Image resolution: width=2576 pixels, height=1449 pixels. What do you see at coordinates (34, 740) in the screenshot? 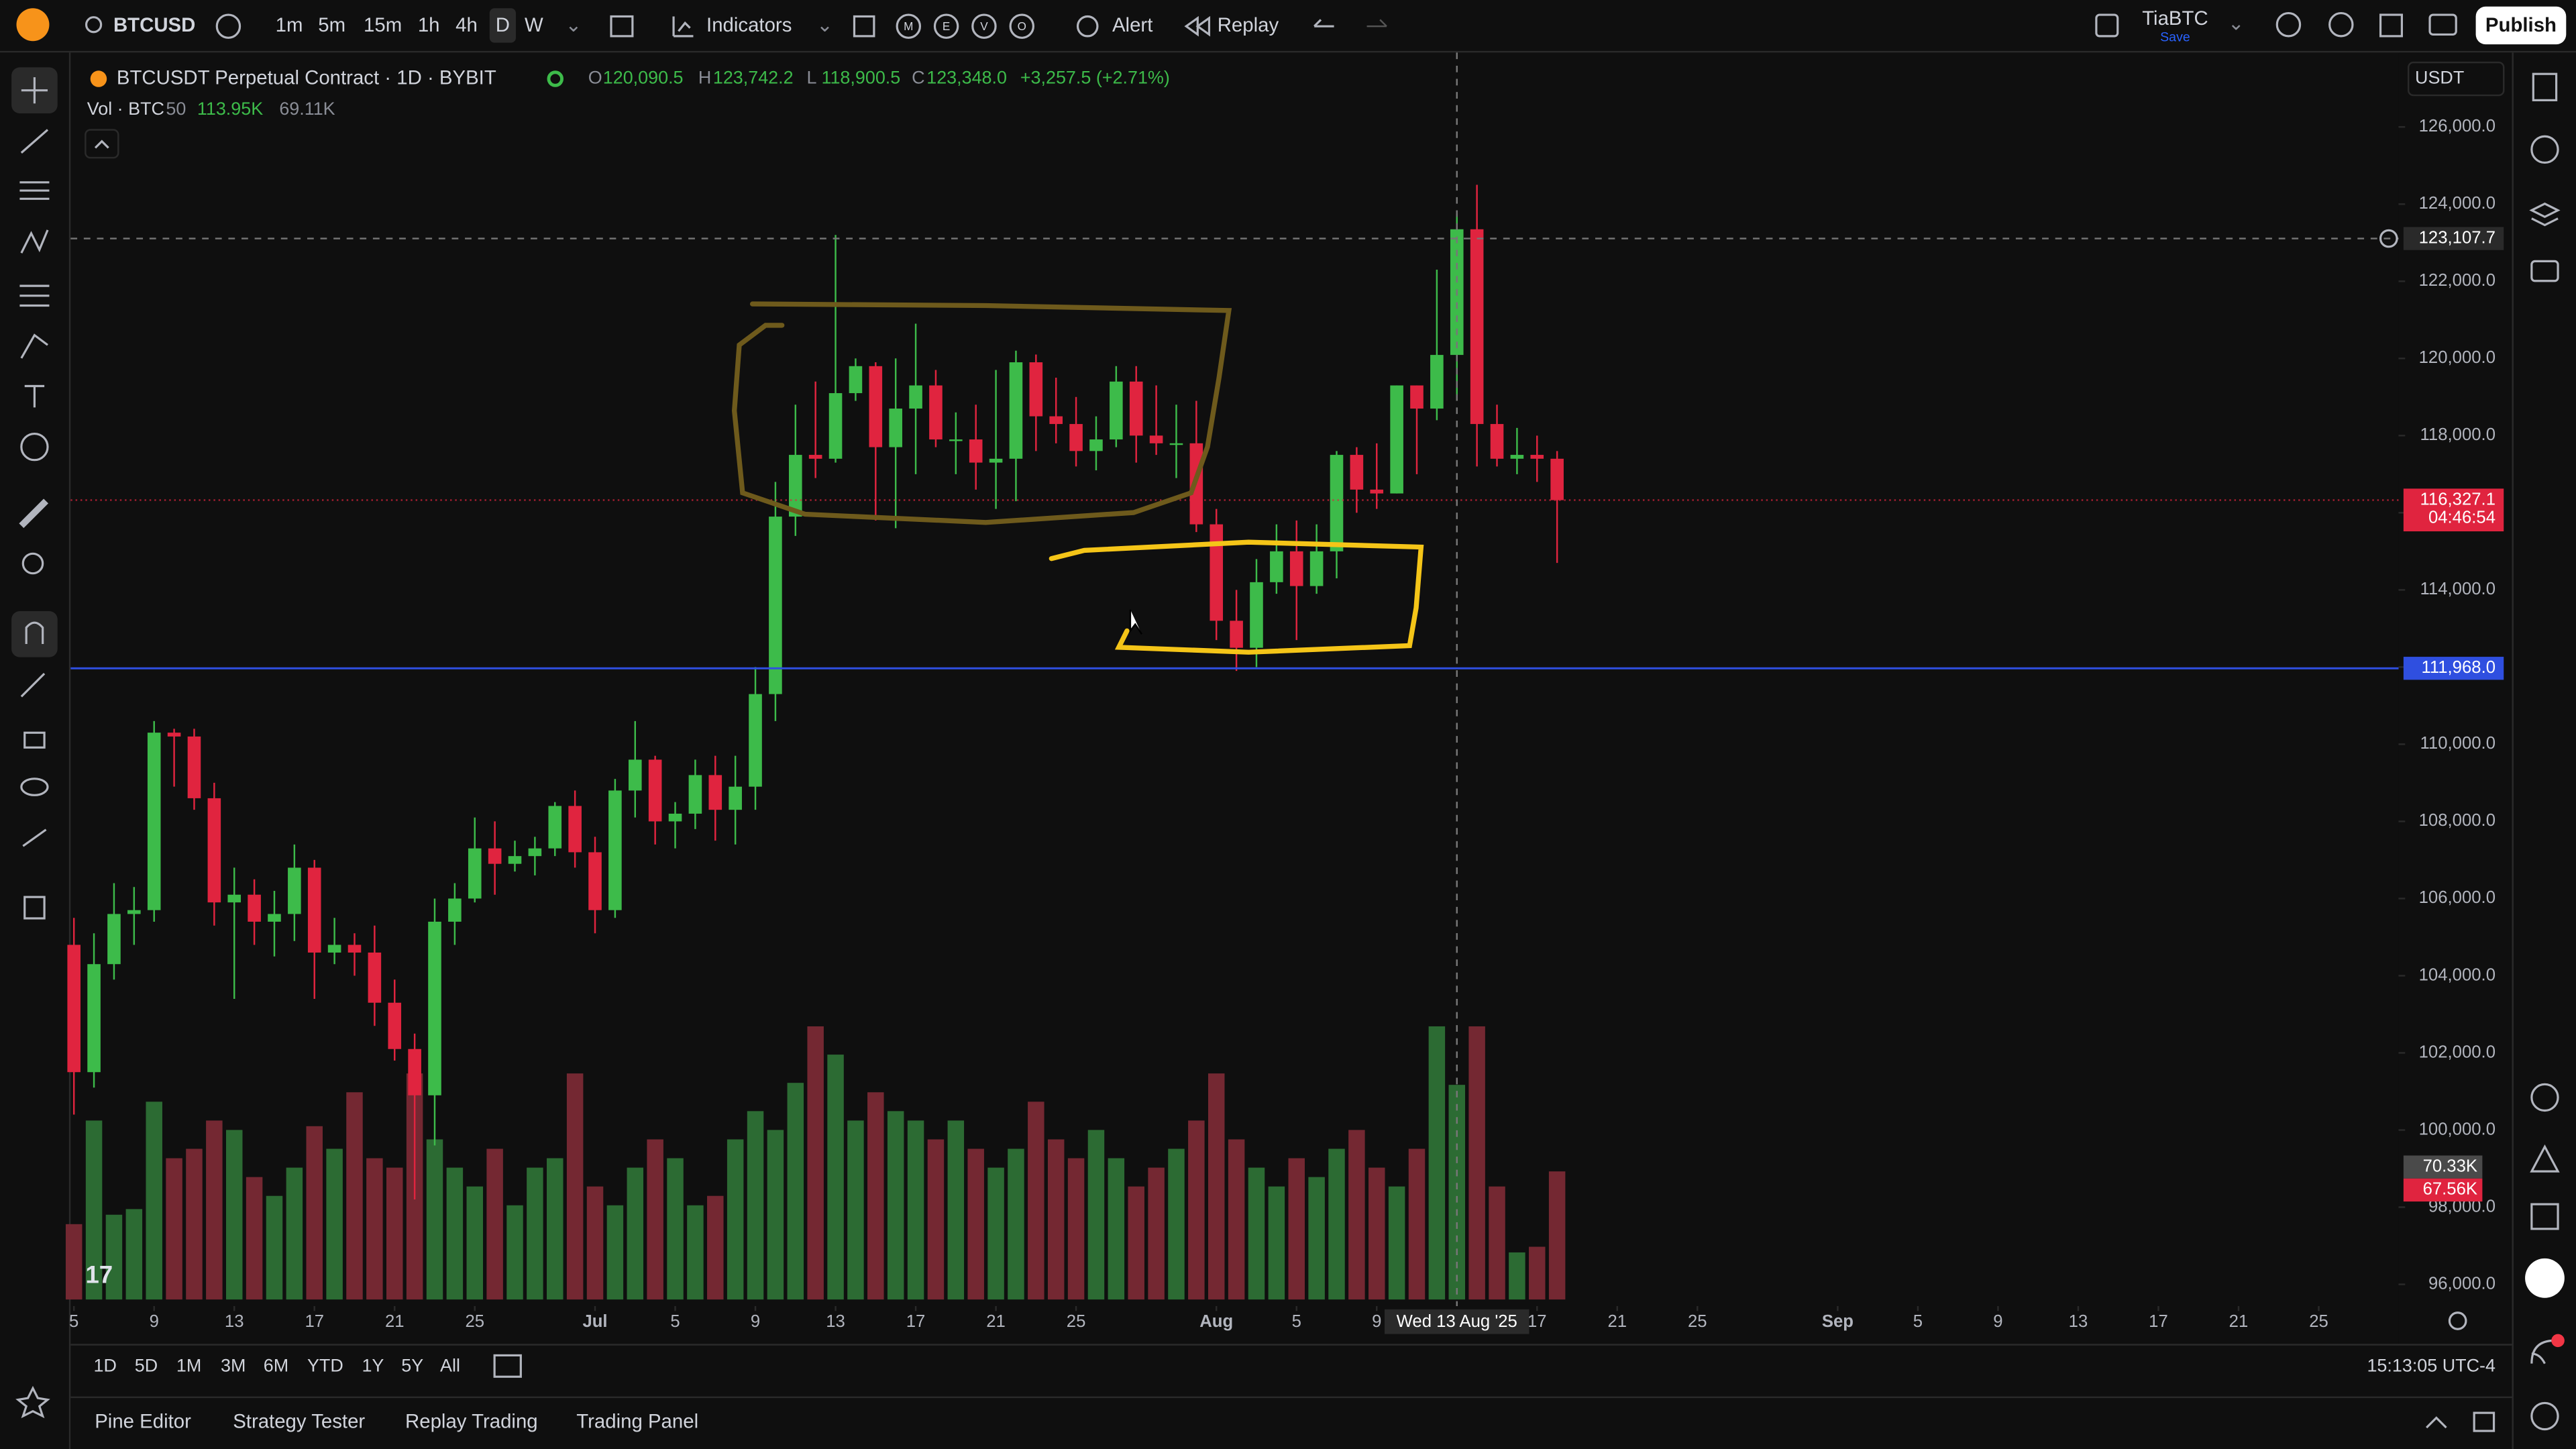
I see `lock-tool` at bounding box center [34, 740].